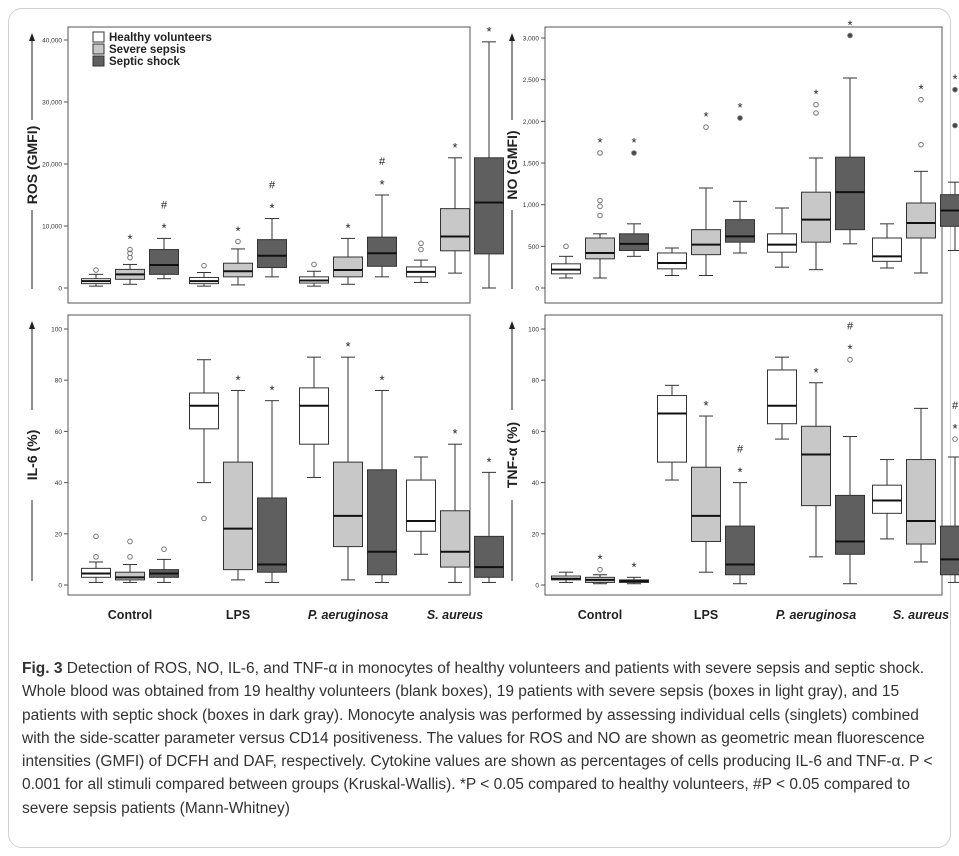 This screenshot has width=959, height=856. I want to click on y-axis-label-group: ROS (GMFI), so click(32, 161).